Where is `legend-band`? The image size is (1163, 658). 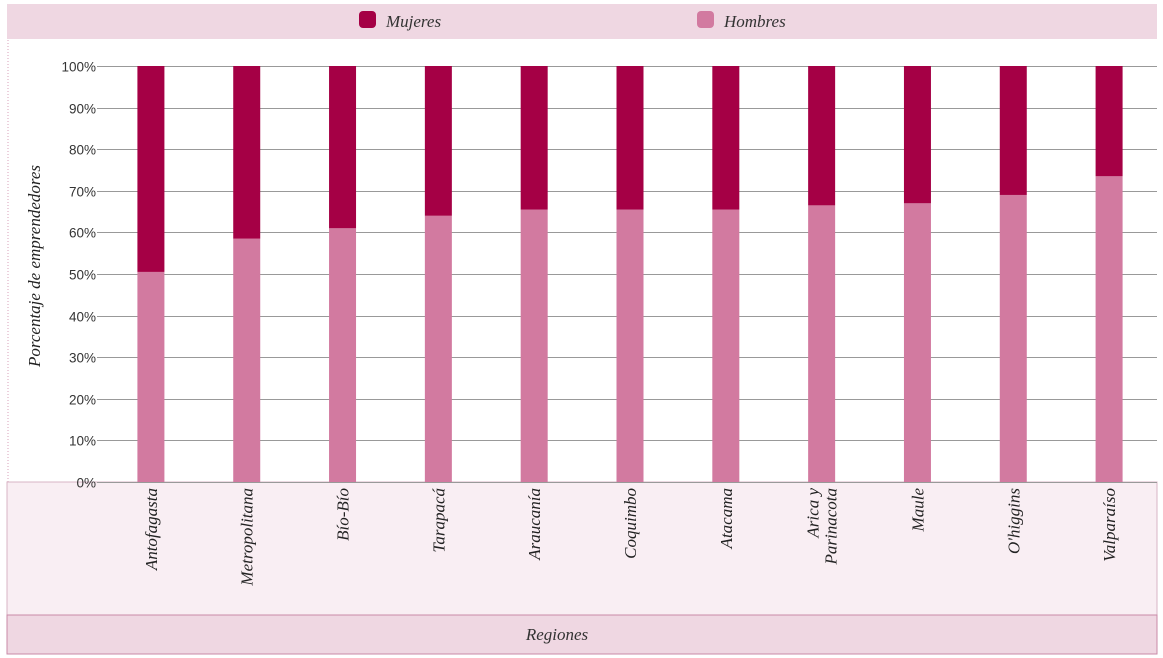
legend-band is located at coordinates (582, 21).